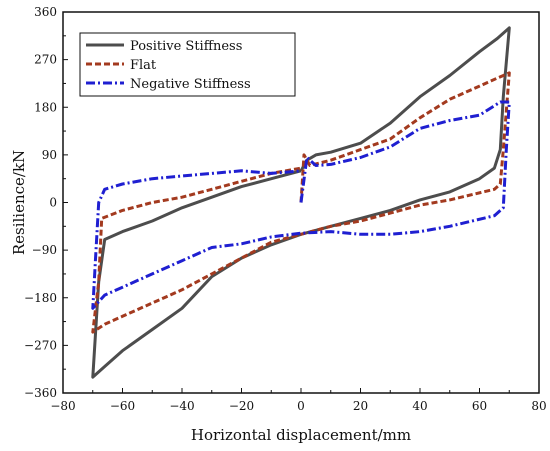 Image resolution: width=550 pixels, height=451 pixels. I want to click on x-axis-title: Horizontal displacement/mm, so click(301, 435).